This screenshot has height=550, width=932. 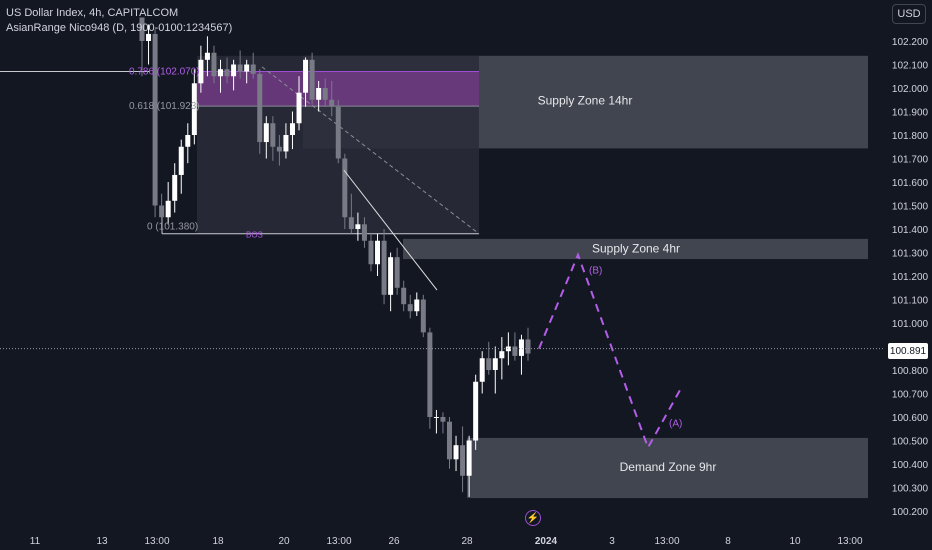 I want to click on y-tick-label: 100.200, so click(x=910, y=512).